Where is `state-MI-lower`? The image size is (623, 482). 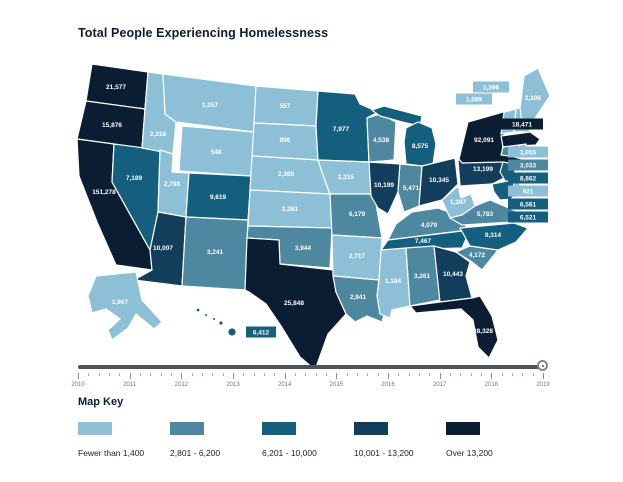 state-MI-lower is located at coordinates (420, 144).